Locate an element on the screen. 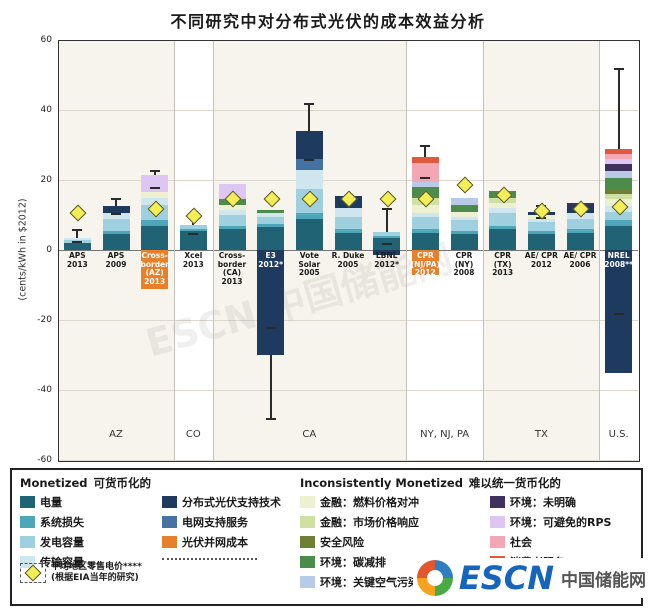 The width and height of the screenshot is (656, 614). legend-label-security: 安全风险 is located at coordinates (342, 542).